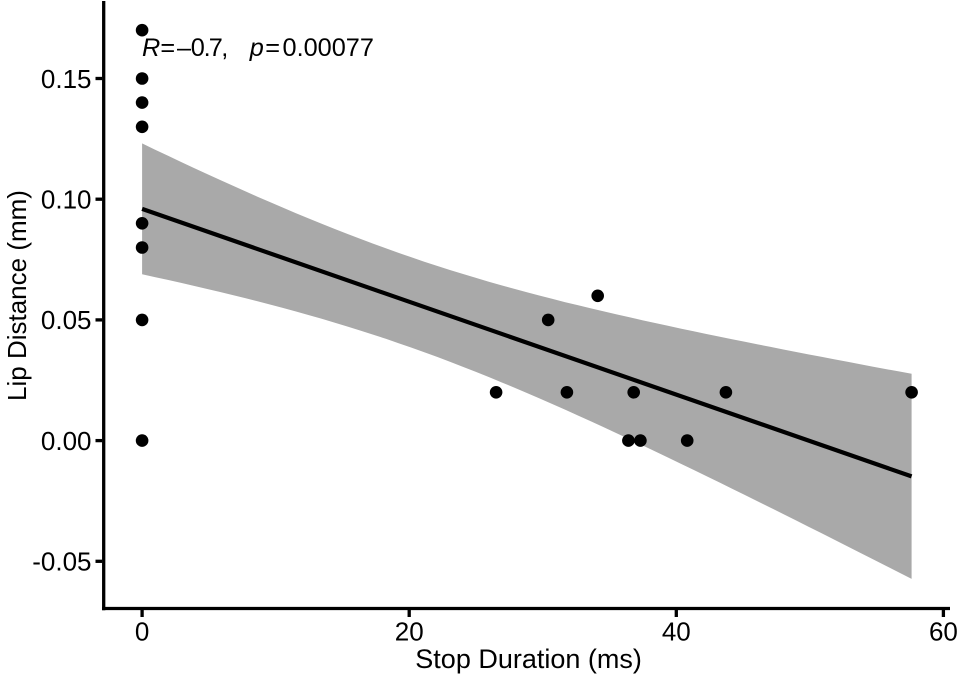 Image resolution: width=964 pixels, height=686 pixels. Describe the element at coordinates (943, 631) in the screenshot. I see `svg-text: 60` at that location.